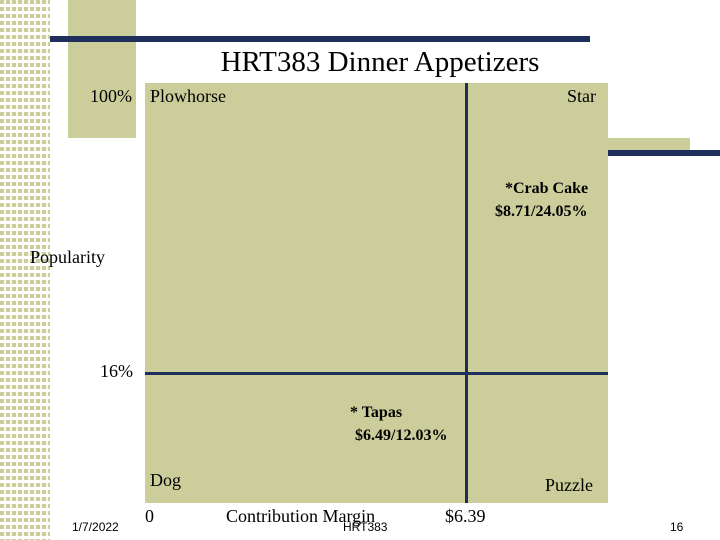 This screenshot has height=540, width=720. I want to click on y-threshold-label: 16%, so click(116, 371).